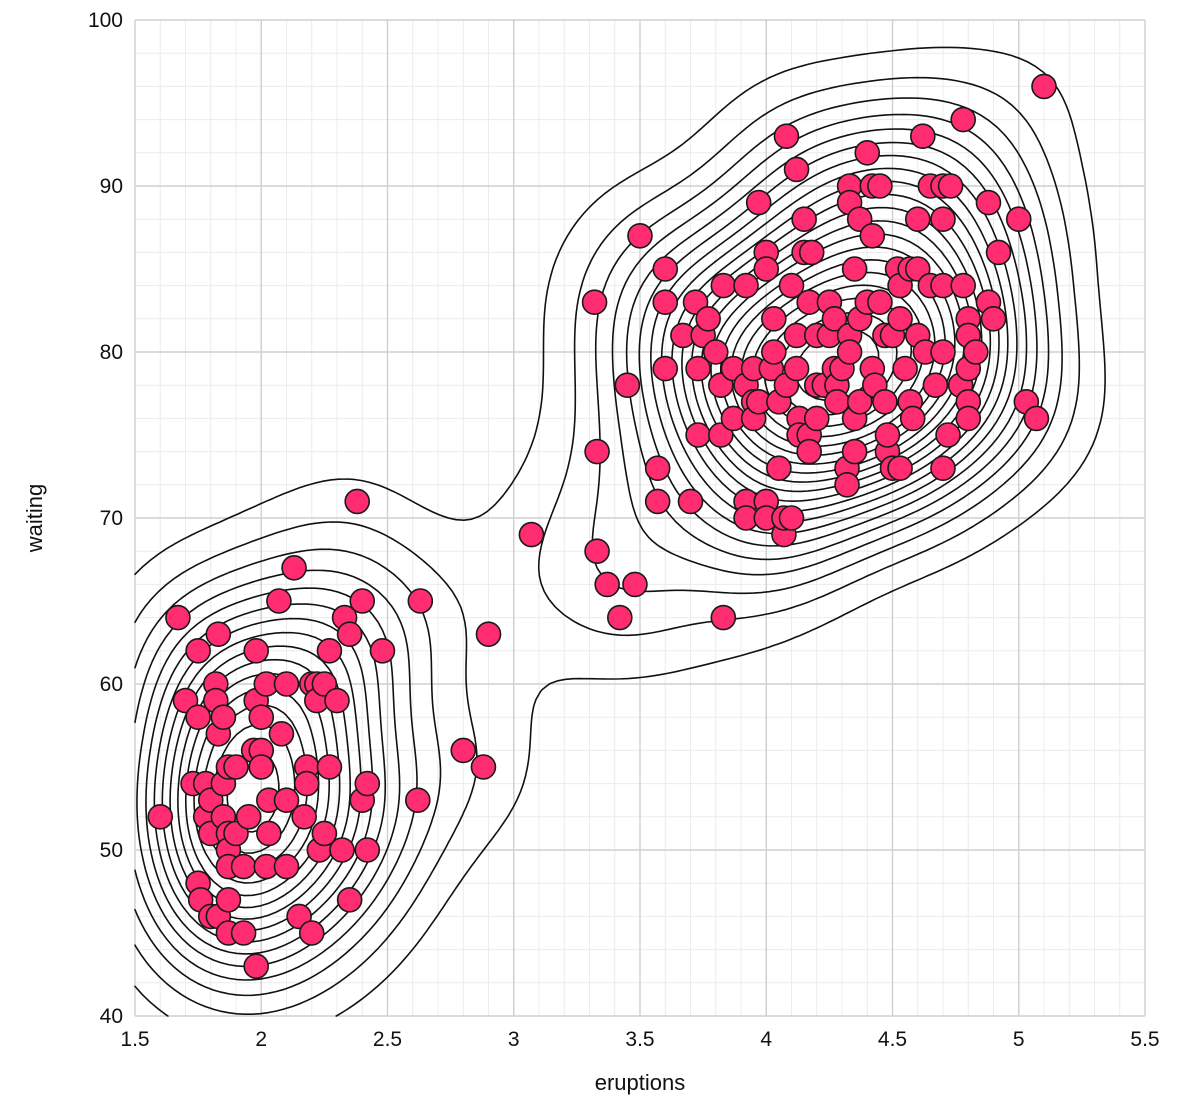 The image size is (1180, 1120). I want to click on x-tick-label: 1.5, so click(134, 1039).